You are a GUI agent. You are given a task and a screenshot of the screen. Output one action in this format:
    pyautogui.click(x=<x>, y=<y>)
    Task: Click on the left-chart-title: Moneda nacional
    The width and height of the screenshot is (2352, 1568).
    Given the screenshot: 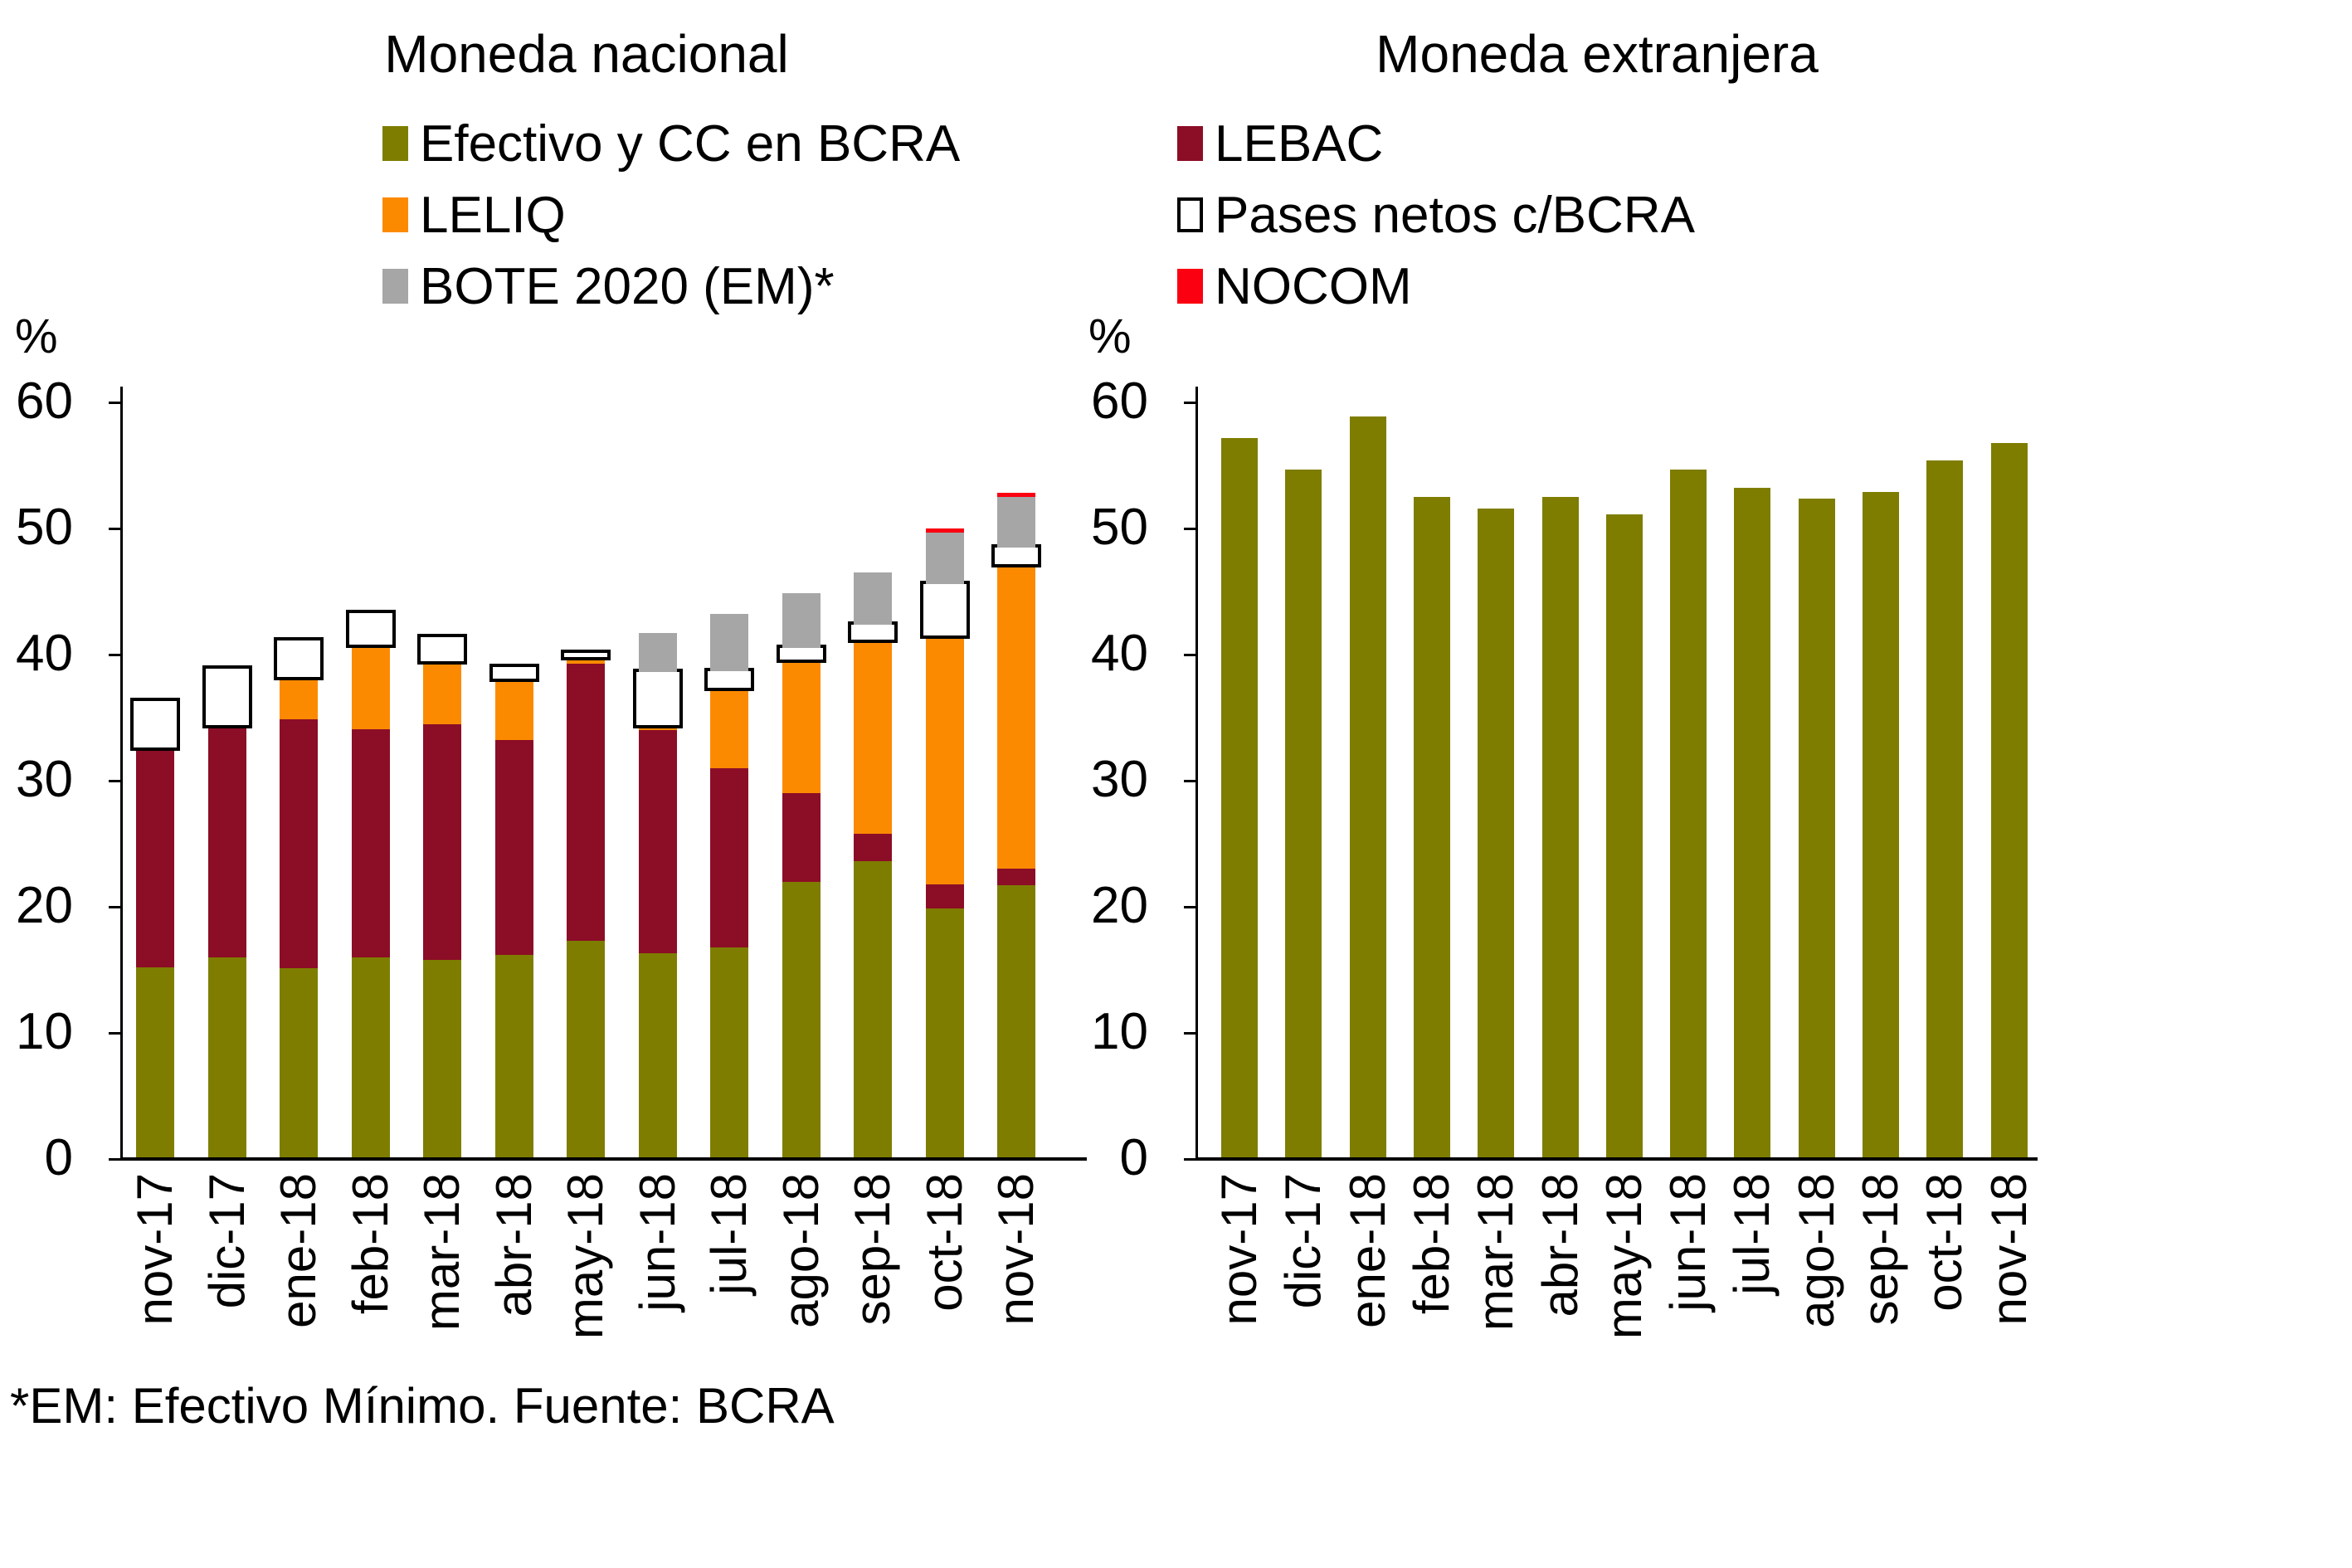 What is the action you would take?
    pyautogui.click(x=586, y=54)
    